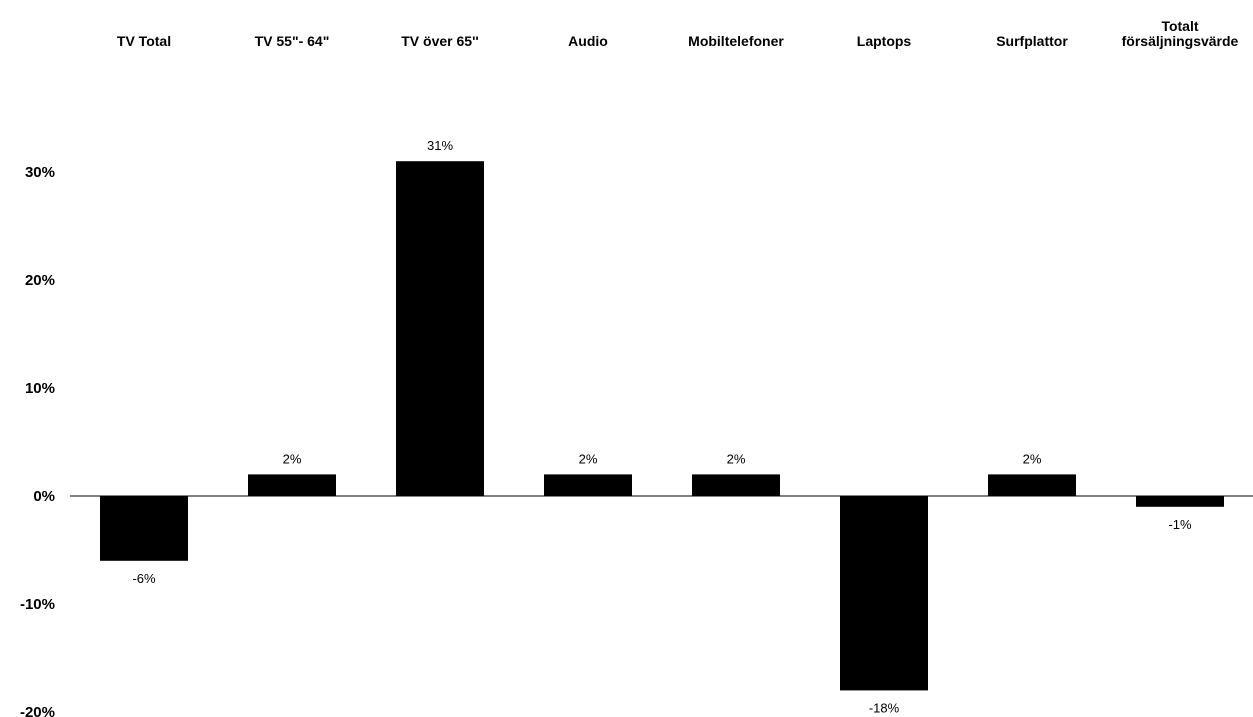 The image size is (1253, 717). Describe the element at coordinates (44, 496) in the screenshot. I see `y-tick-label: 0%` at that location.